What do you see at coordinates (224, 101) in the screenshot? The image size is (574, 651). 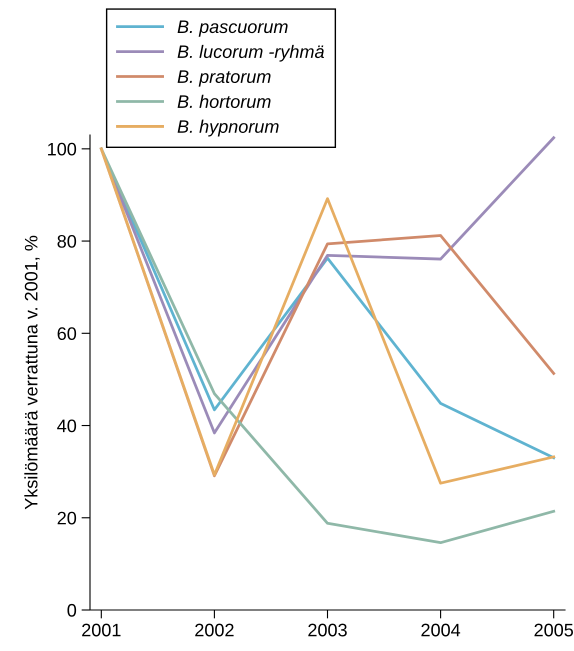 I see `legend-label: B. hortorum` at bounding box center [224, 101].